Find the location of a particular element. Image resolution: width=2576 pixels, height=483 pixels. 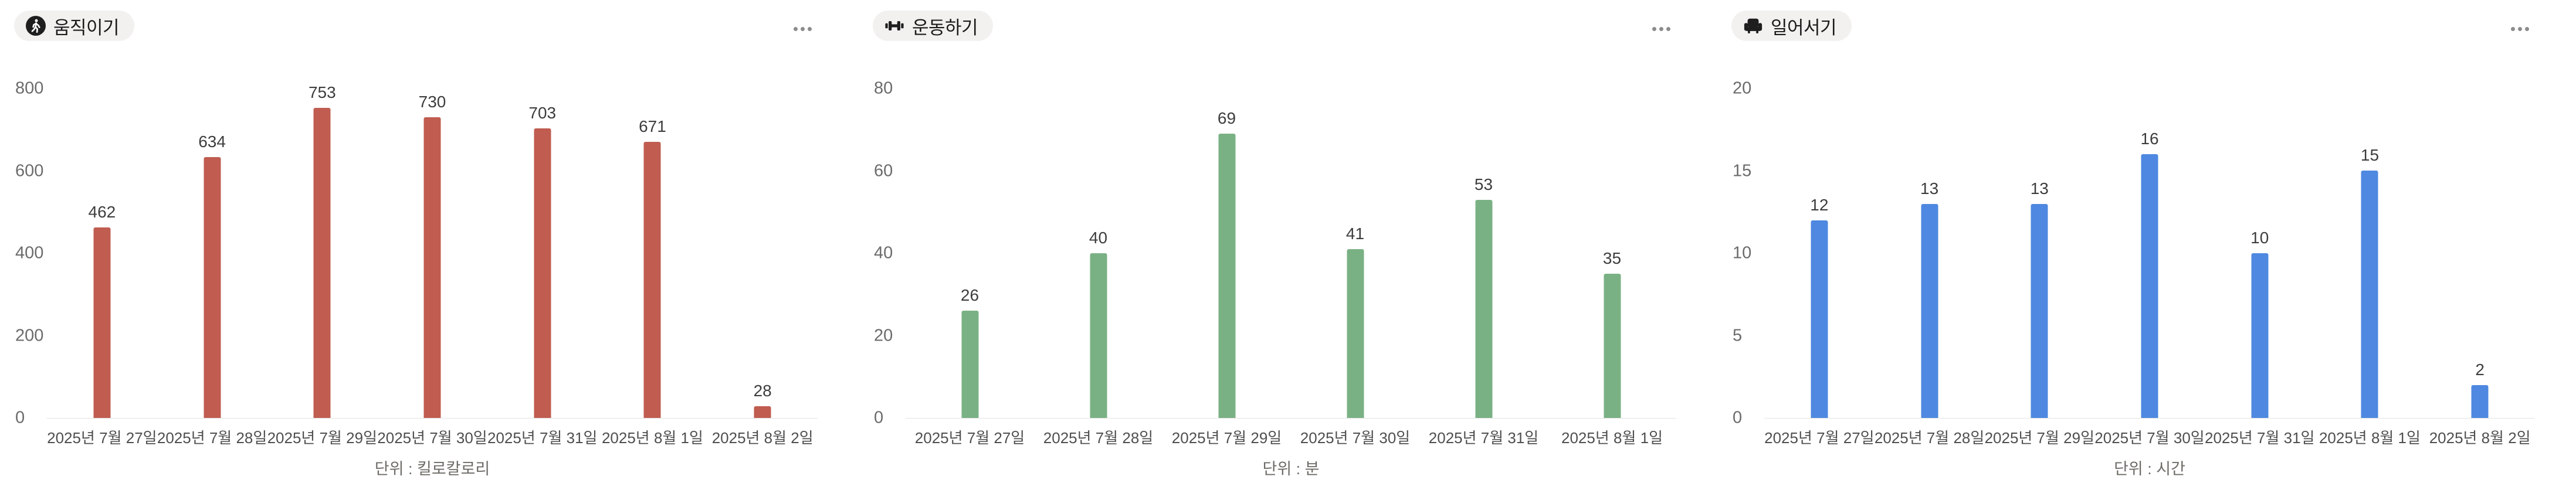

person-walk-icon is located at coordinates (36, 26).